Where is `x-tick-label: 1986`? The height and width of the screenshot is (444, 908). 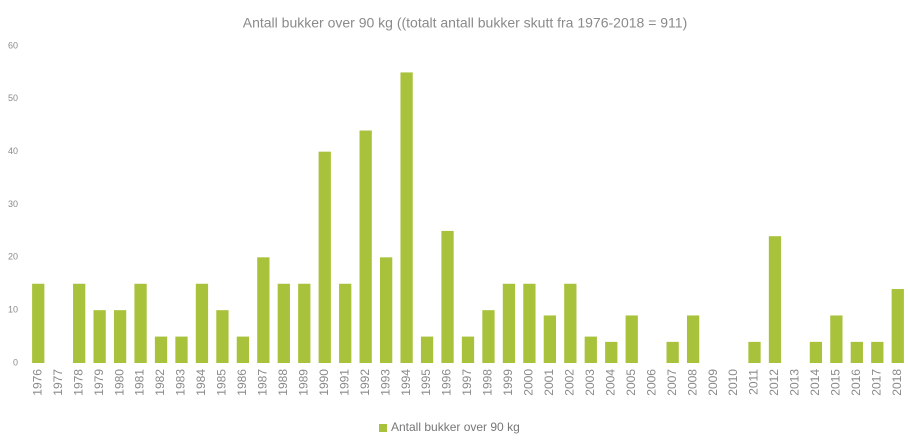
x-tick-label: 1986 is located at coordinates (242, 382).